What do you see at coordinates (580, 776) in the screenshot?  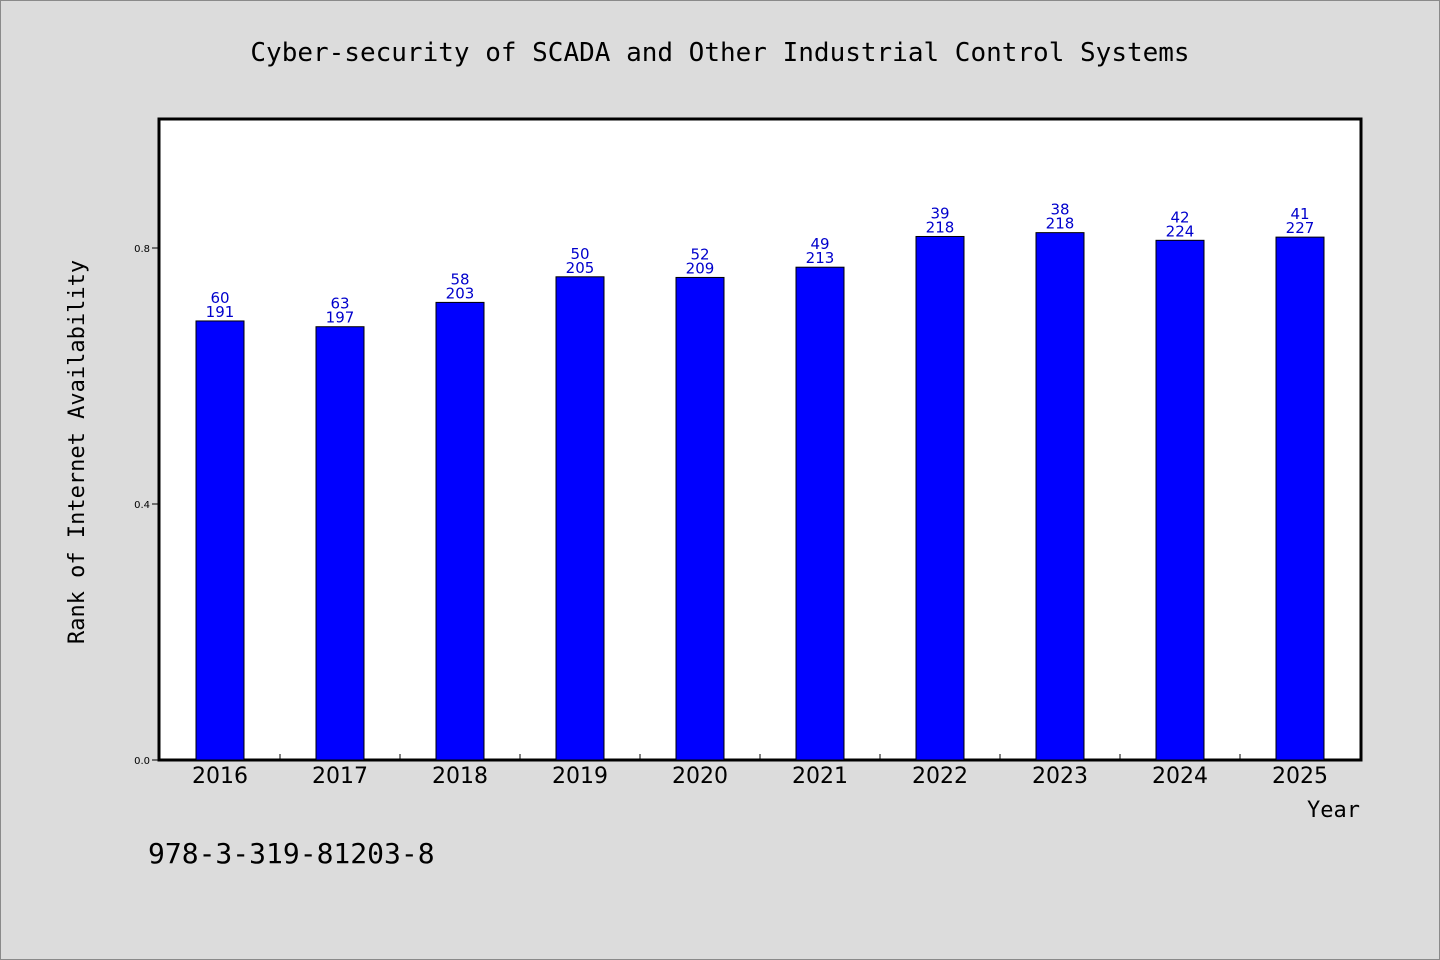 I see `x-tick-label-2019: 2019` at bounding box center [580, 776].